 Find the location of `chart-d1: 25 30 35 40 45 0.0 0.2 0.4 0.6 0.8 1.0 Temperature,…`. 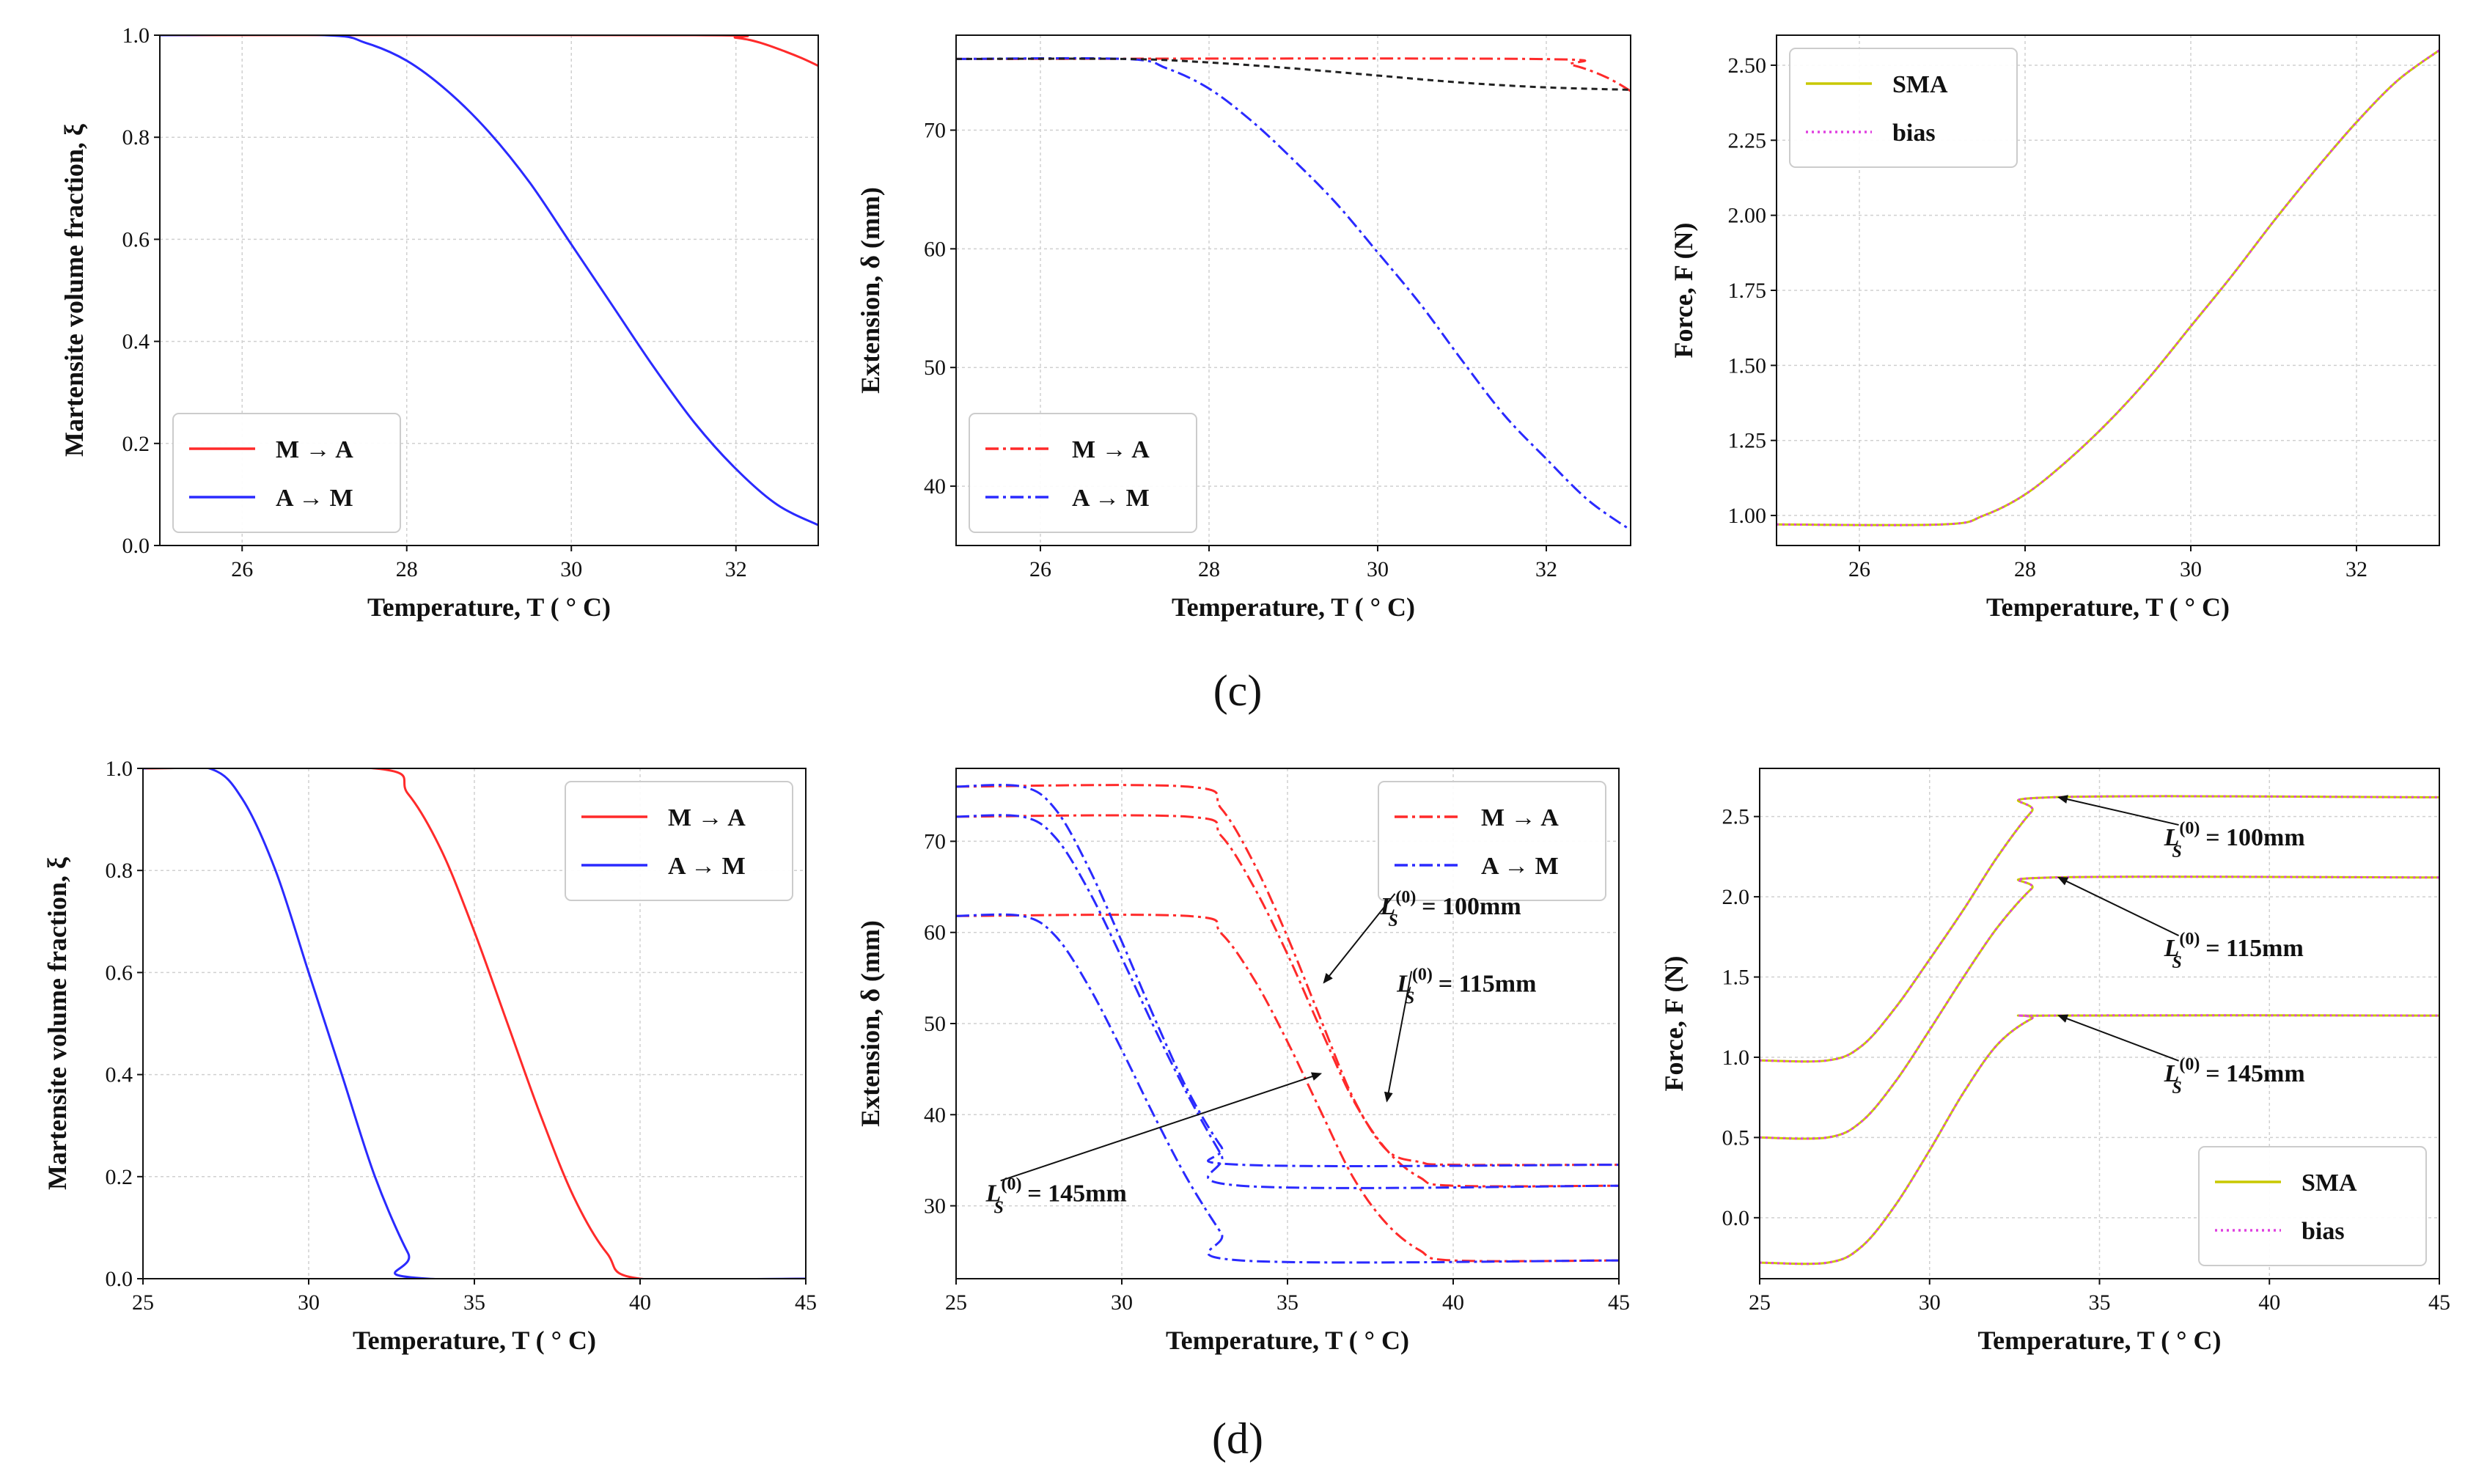

chart-d1: 25 30 35 40 45 0.0 0.2 0.4 0.6 0.8 1.0 Temperature,… is located at coordinates (430, 1056).